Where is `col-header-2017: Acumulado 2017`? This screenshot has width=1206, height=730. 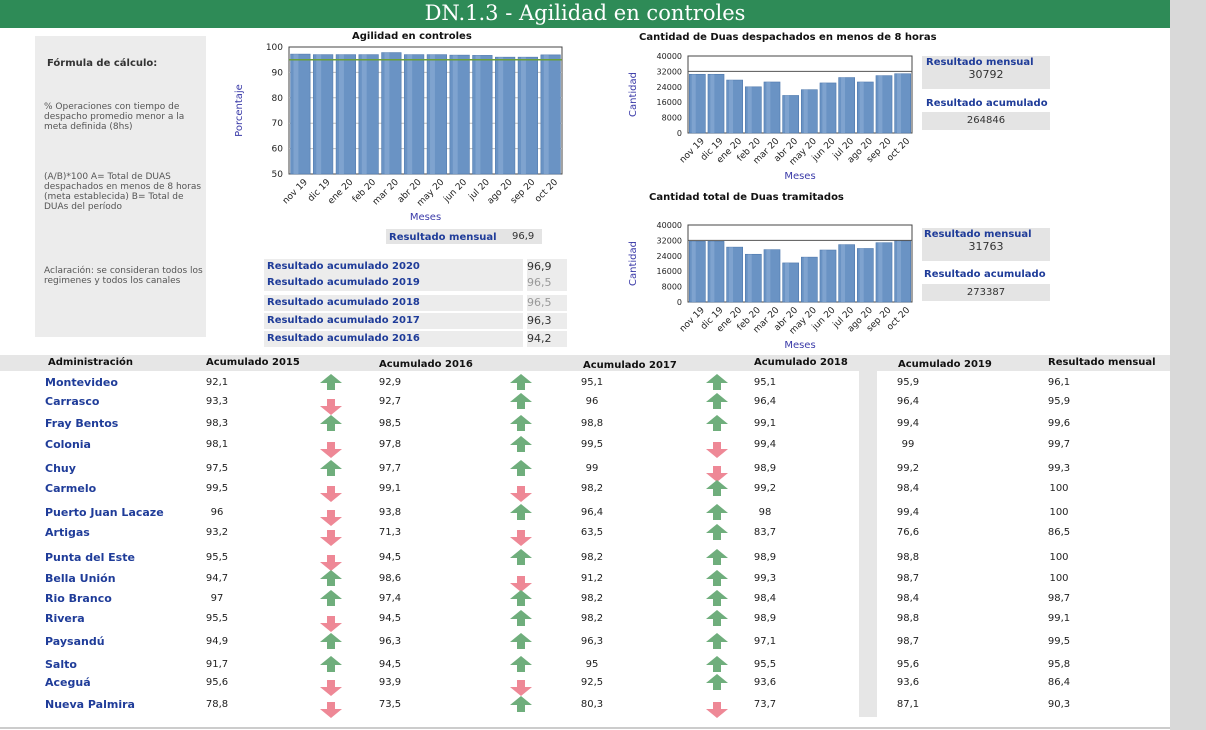
col-header-2017: Acumulado 2017 is located at coordinates (630, 365).